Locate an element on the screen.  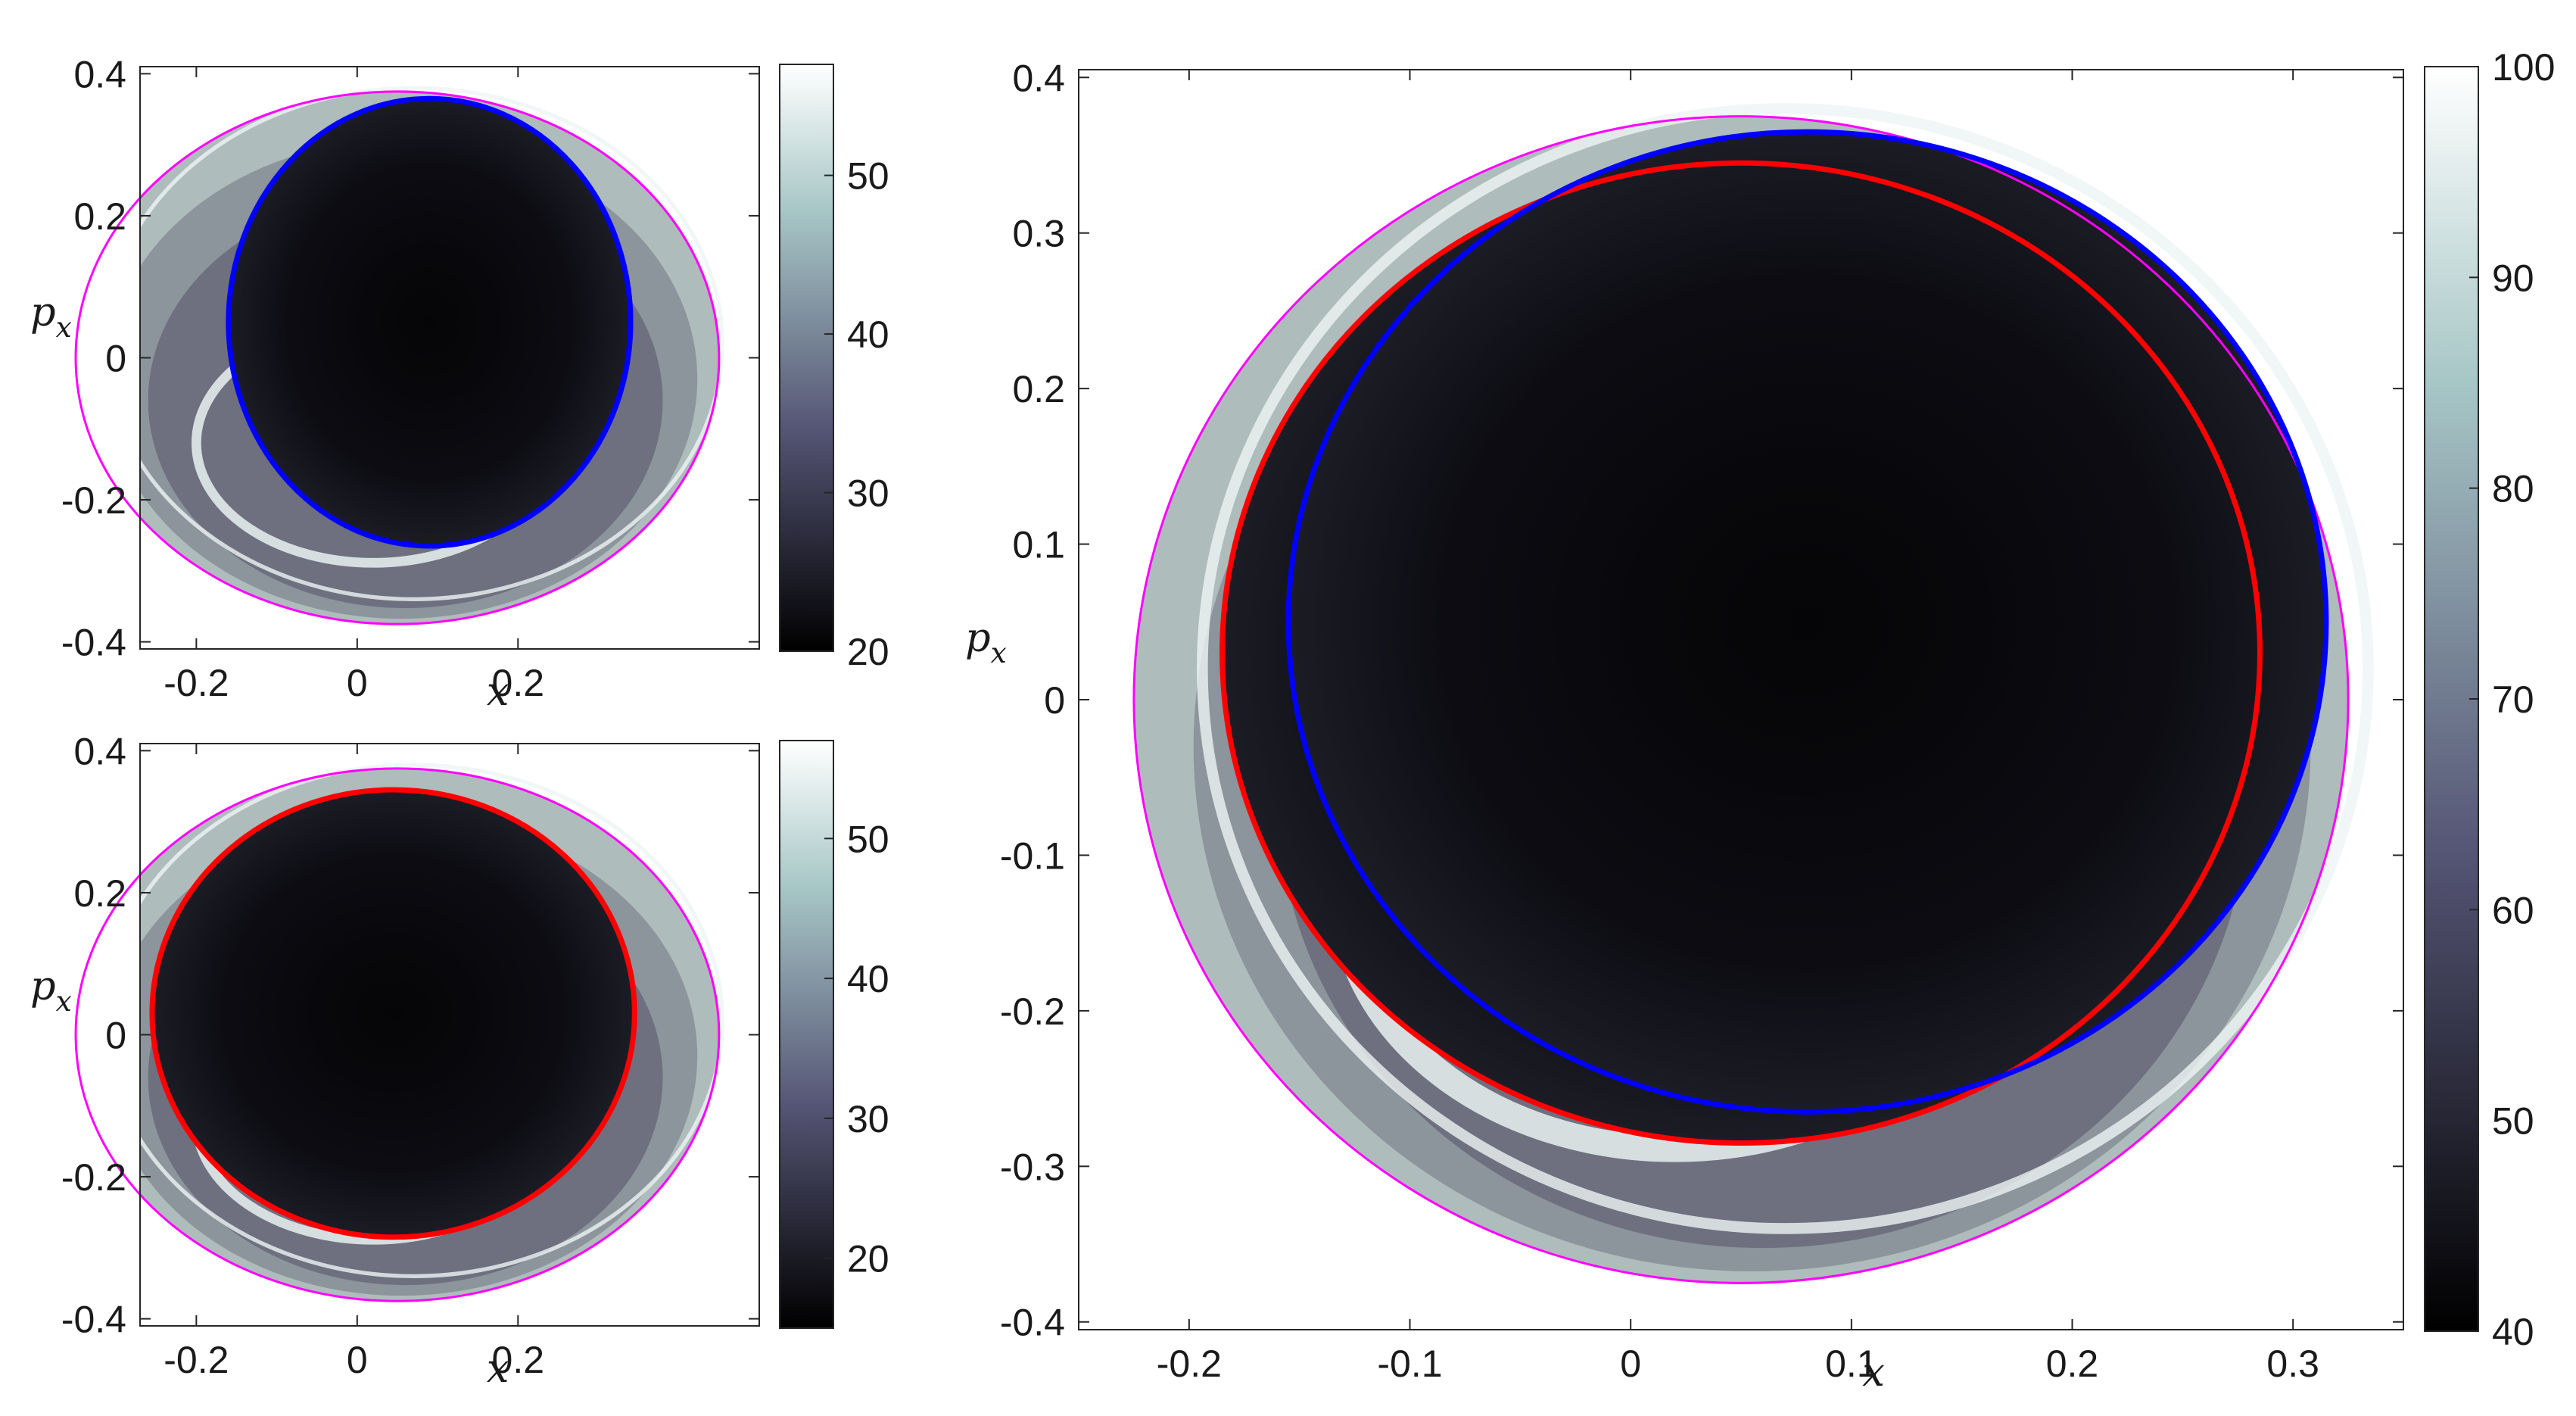
y-tick-label: 0.3 is located at coordinates (1038, 234).